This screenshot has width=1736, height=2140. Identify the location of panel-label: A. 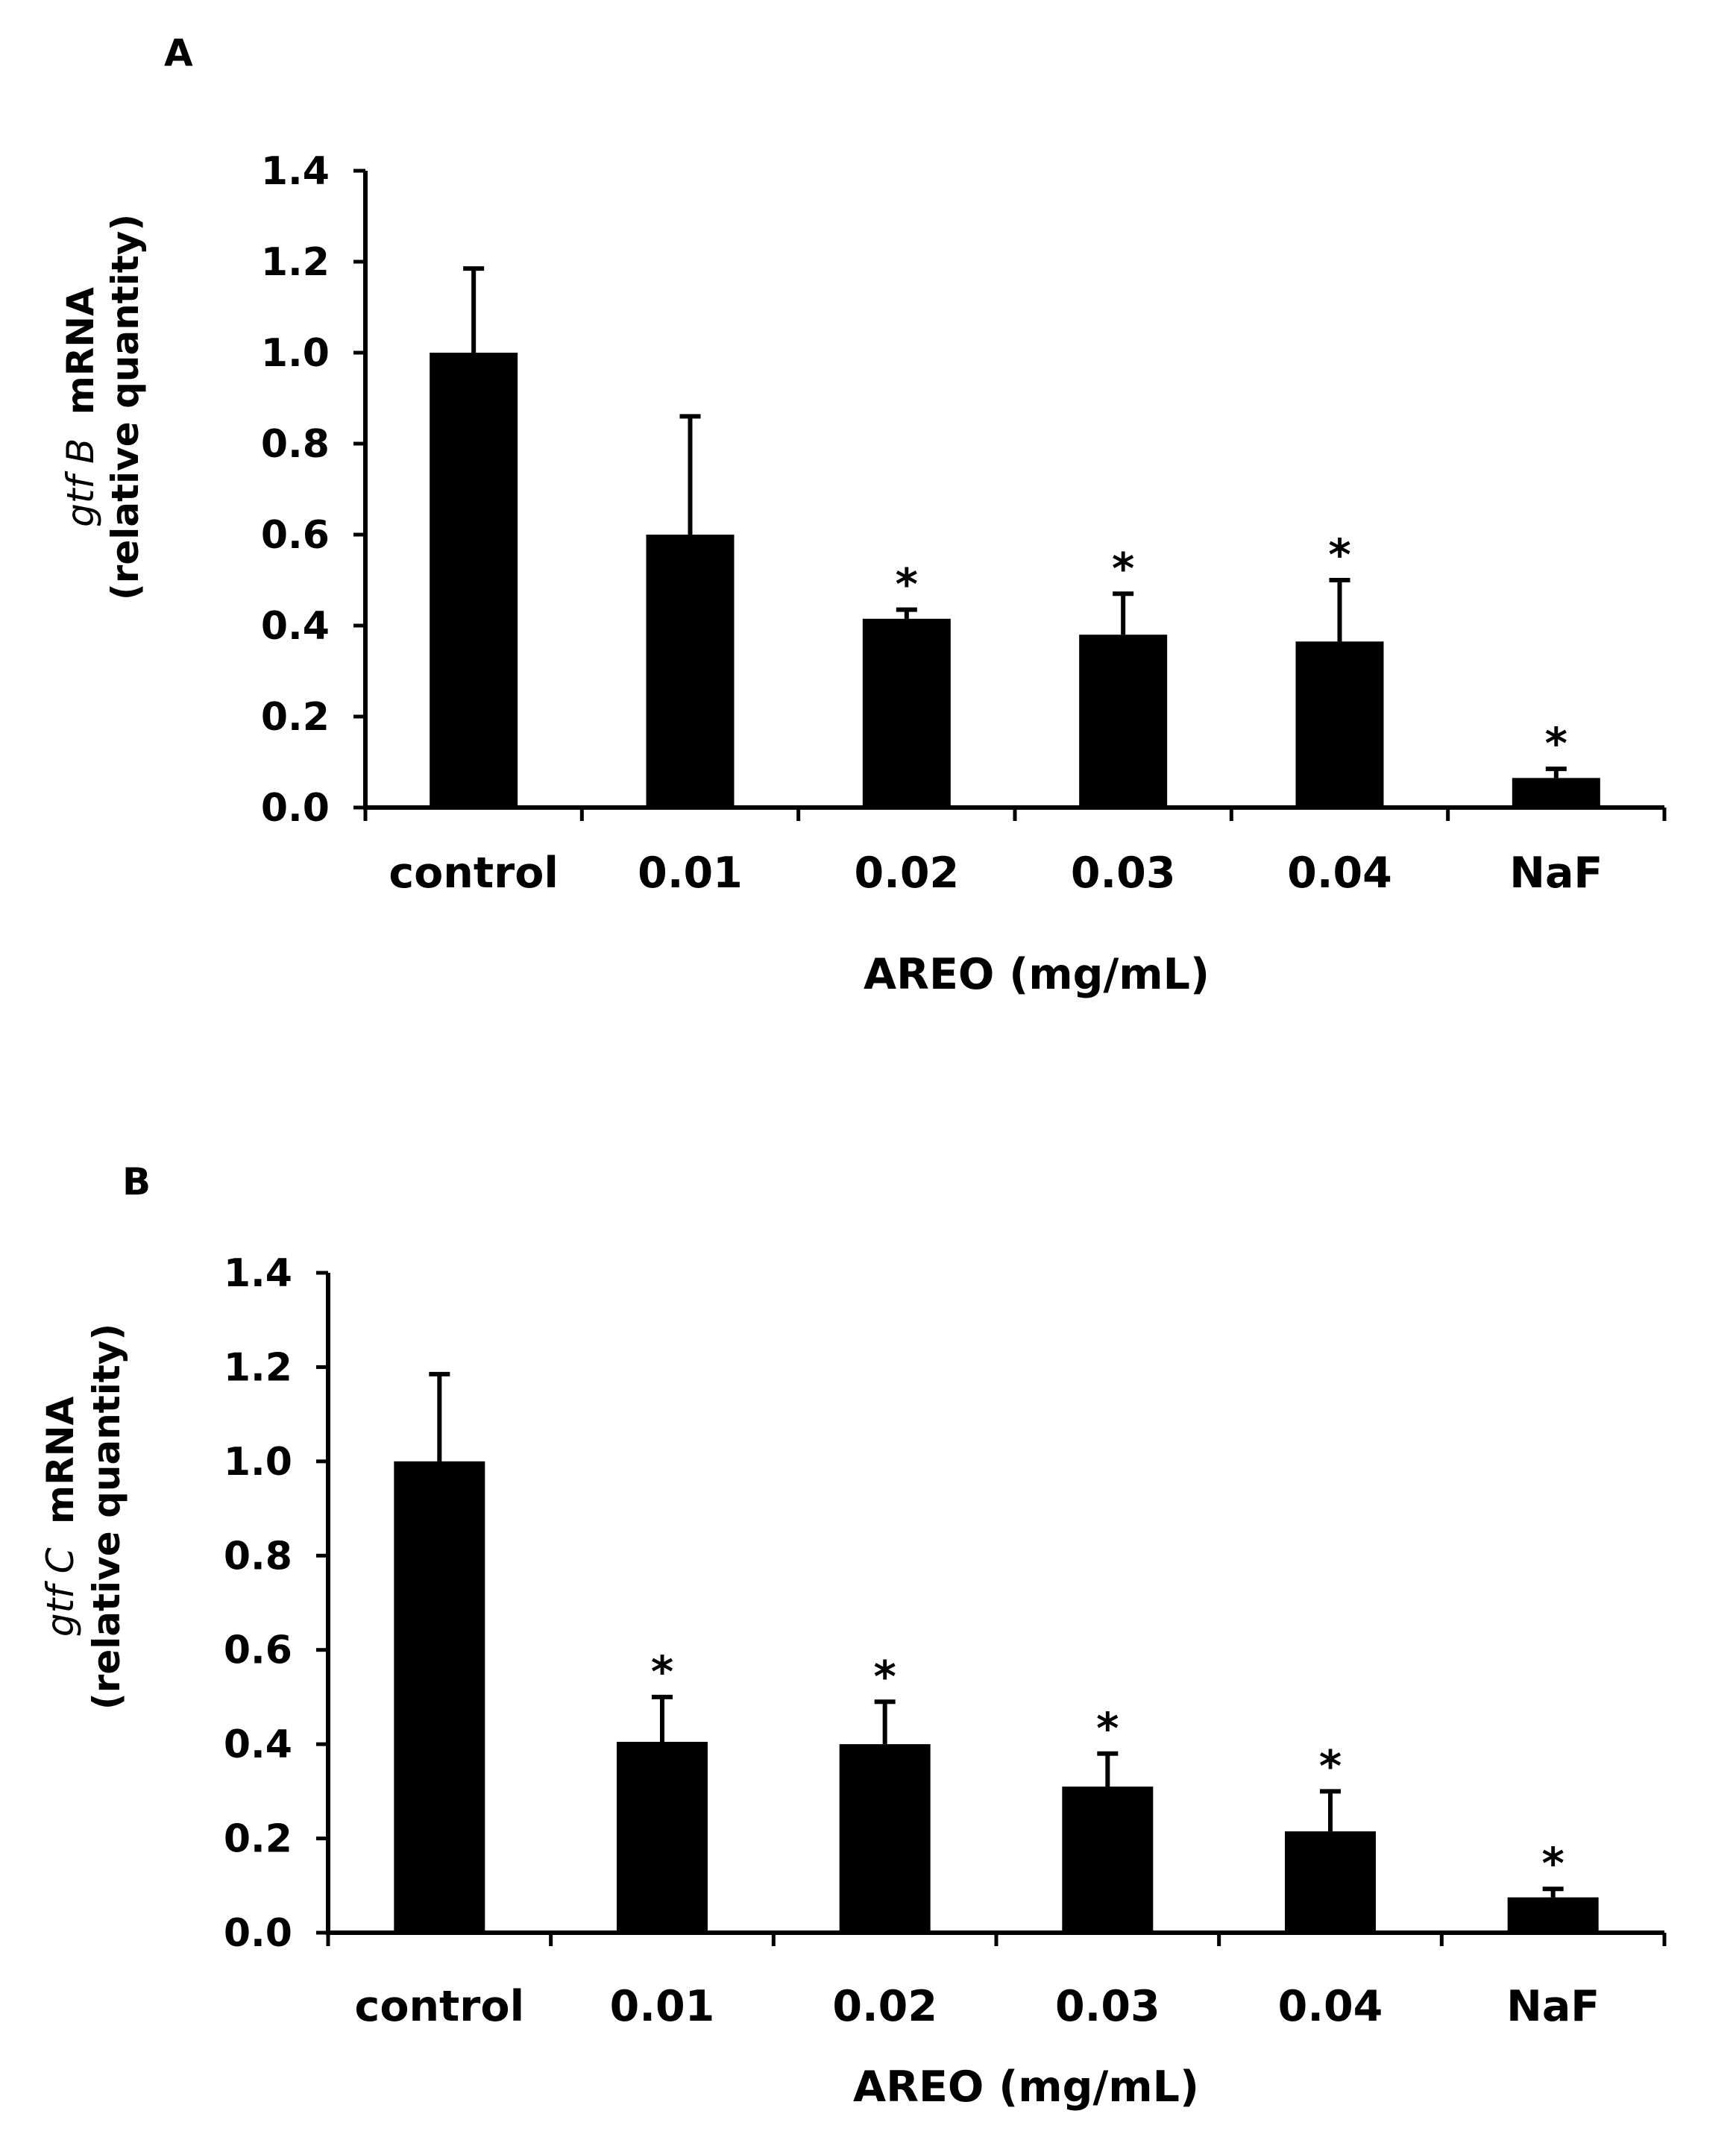
(178, 53).